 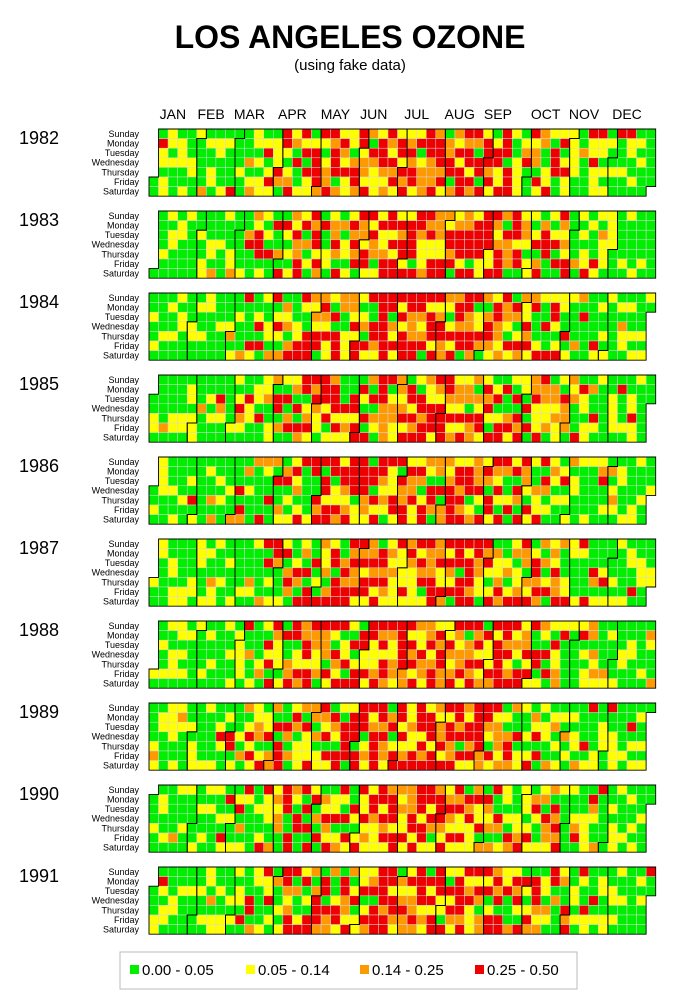 I want to click on month-label: NOV, so click(x=584, y=114).